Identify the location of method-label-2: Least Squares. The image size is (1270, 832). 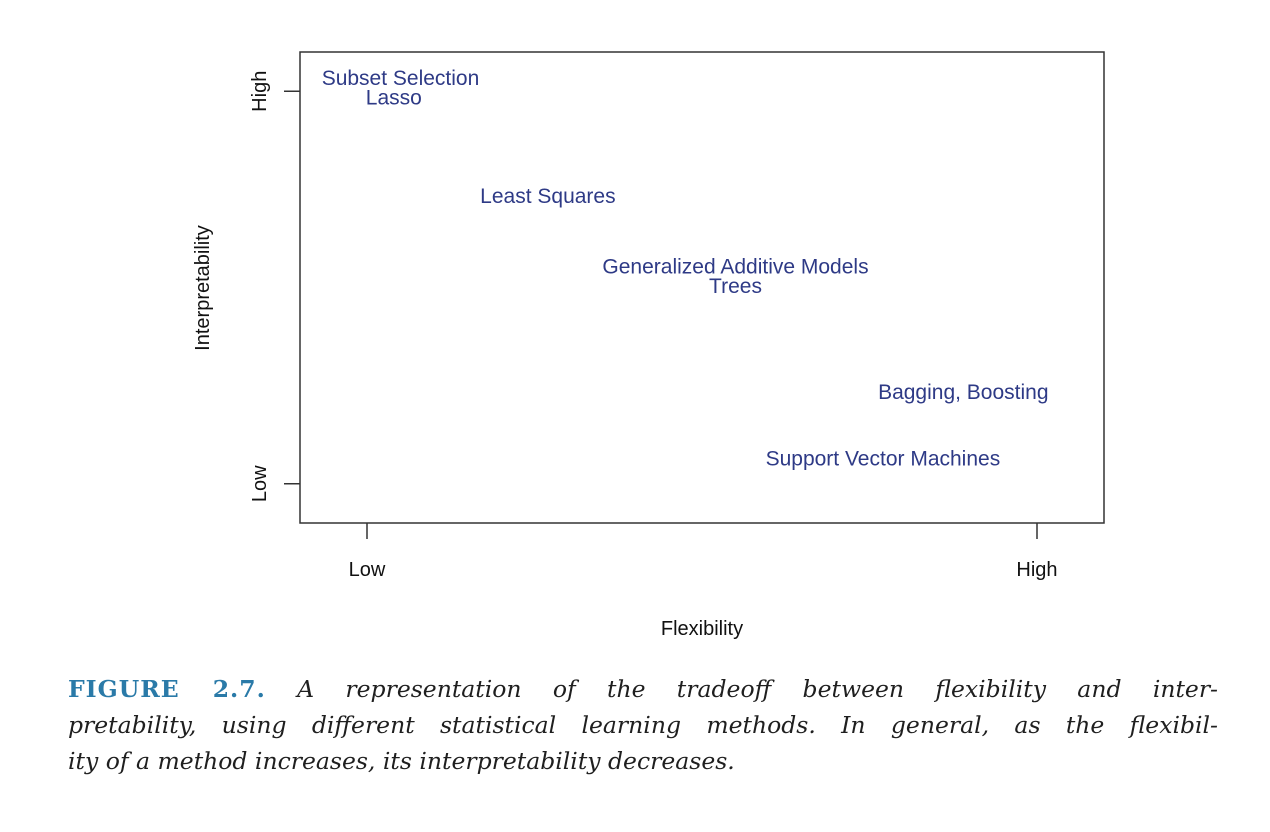
(547, 196).